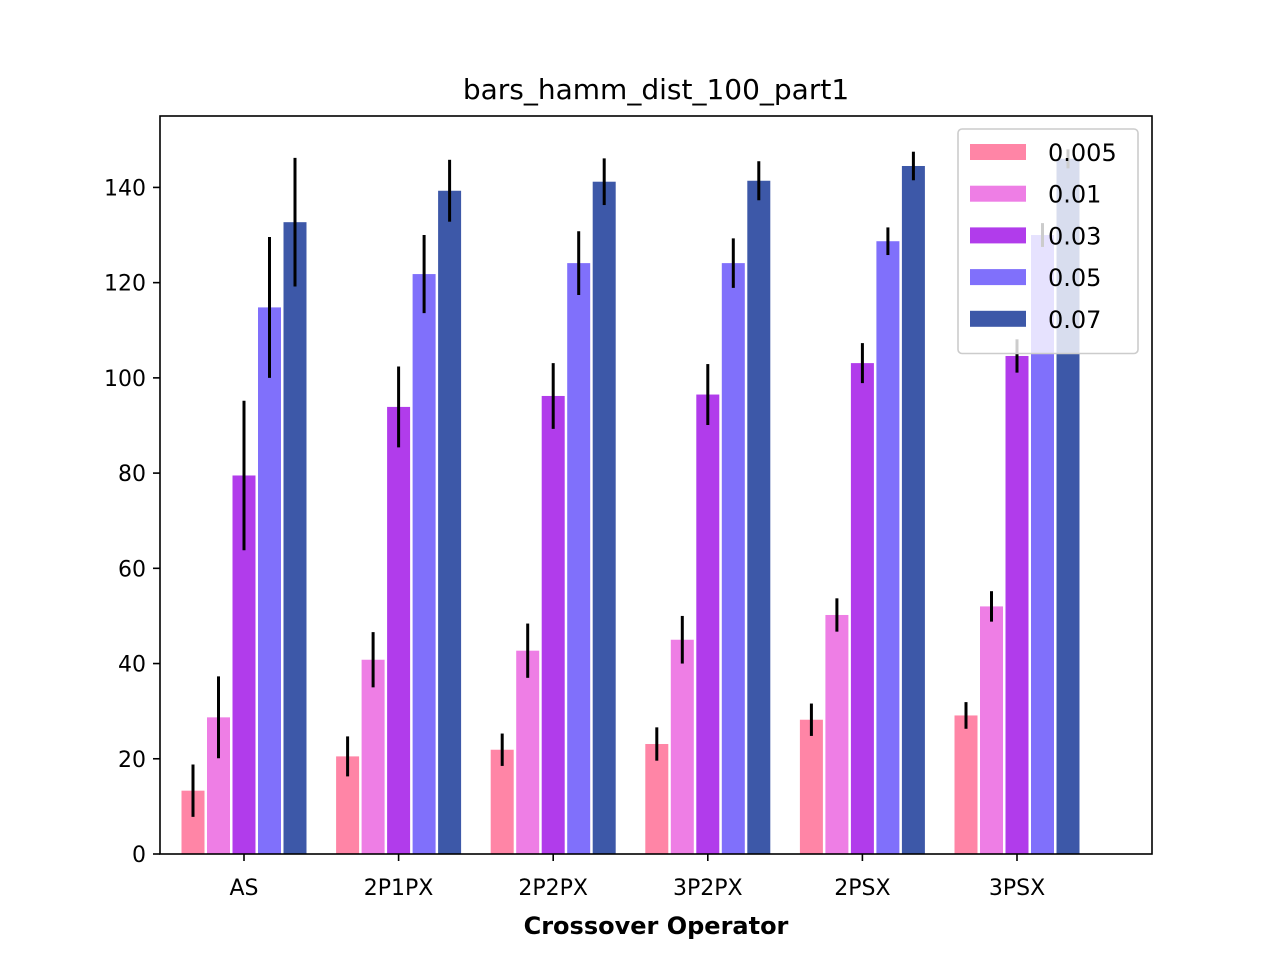 The height and width of the screenshot is (960, 1280). What do you see at coordinates (132, 760) in the screenshot?
I see `y-tick-label: 20` at bounding box center [132, 760].